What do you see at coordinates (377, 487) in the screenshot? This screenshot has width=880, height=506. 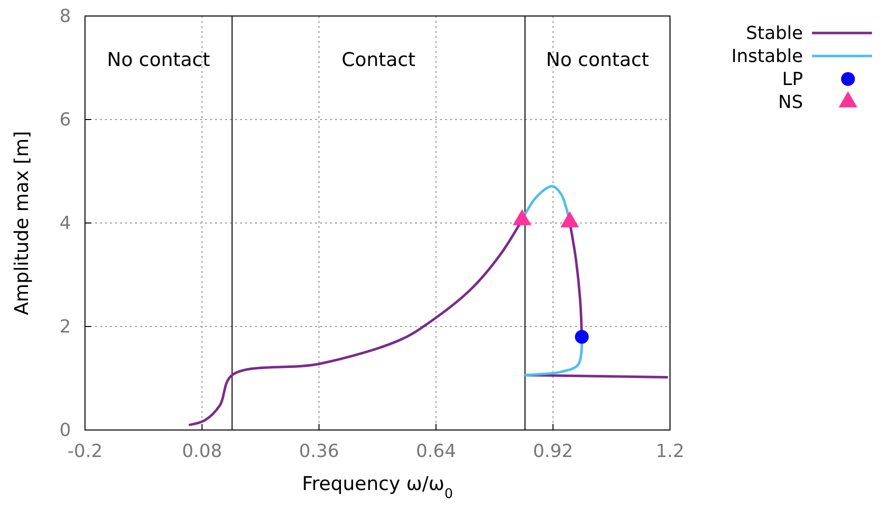 I see `x-axis-title: Frequency ω/ω$_{0}$` at bounding box center [377, 487].